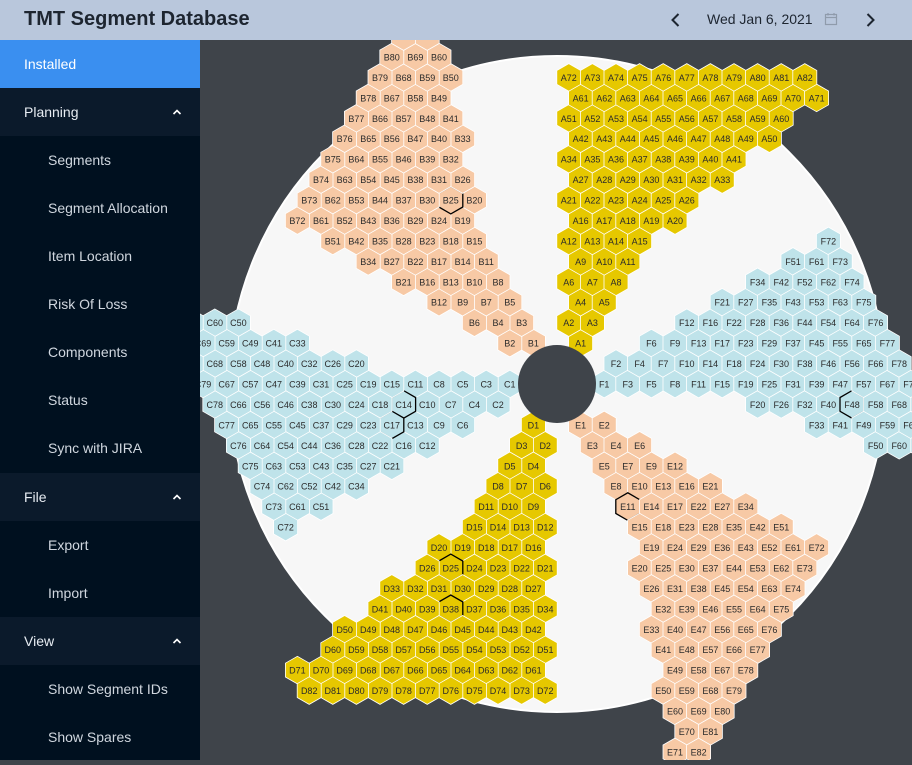 Image resolution: width=912 pixels, height=765 pixels. I want to click on segment-id-label: D37, so click(474, 609).